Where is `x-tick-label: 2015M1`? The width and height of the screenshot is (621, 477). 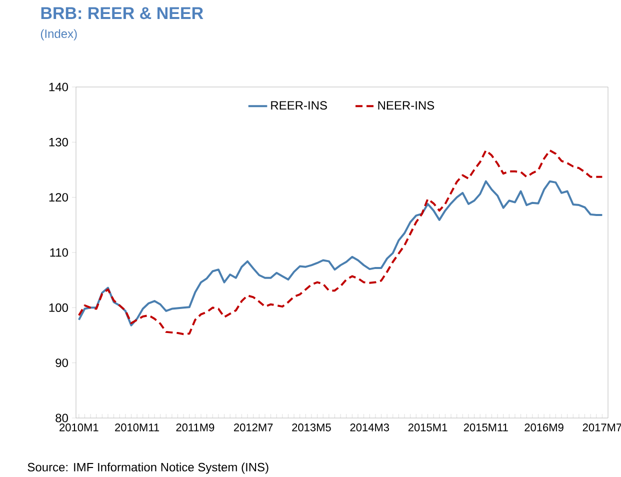 x-tick-label: 2015M1 is located at coordinates (428, 428).